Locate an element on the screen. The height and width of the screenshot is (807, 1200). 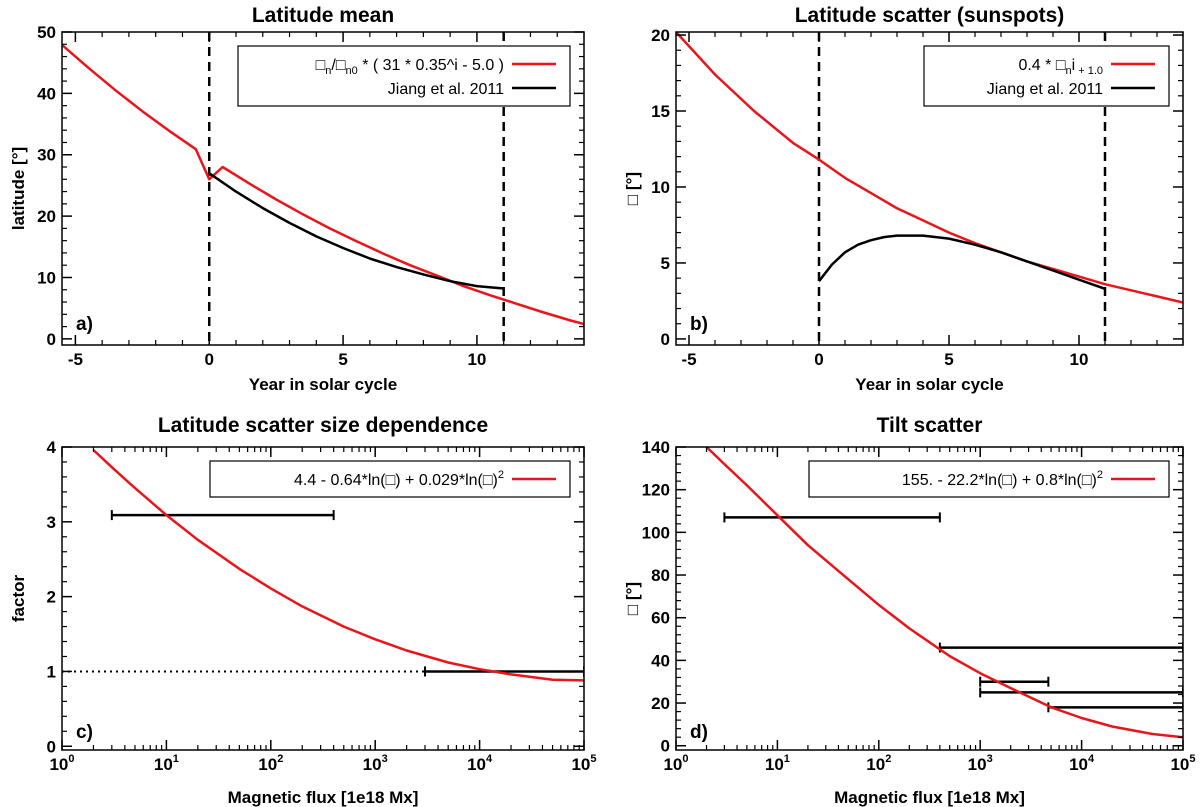
y-tick-label: 50 is located at coordinates (46, 32).